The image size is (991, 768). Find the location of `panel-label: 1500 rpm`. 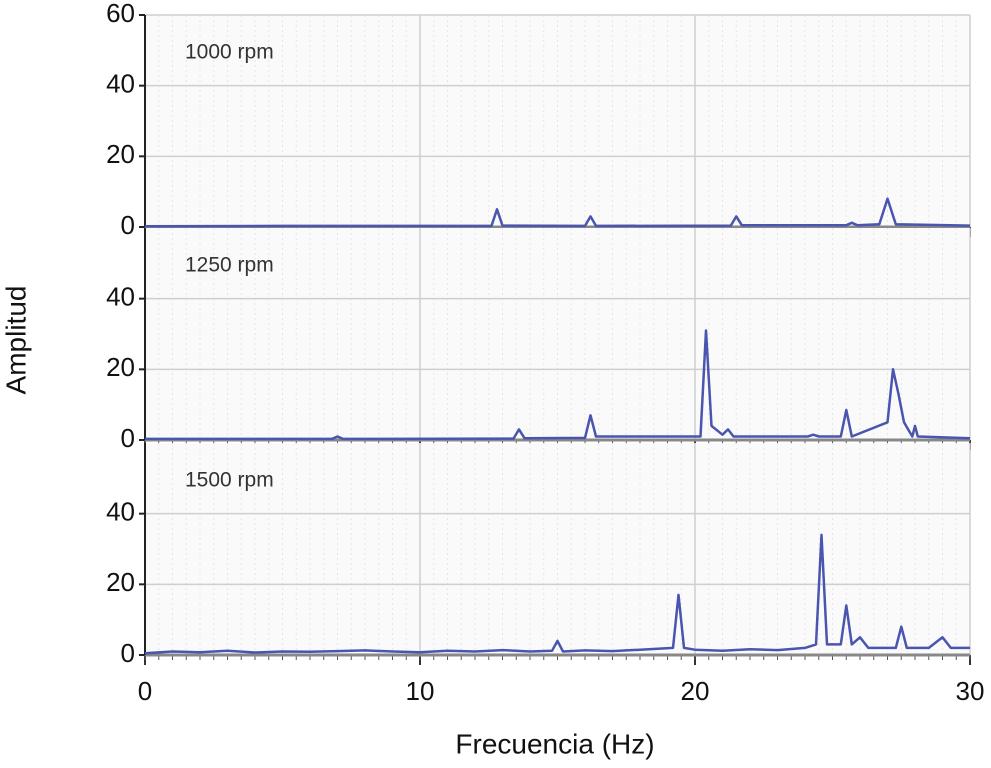

panel-label: 1500 rpm is located at coordinates (229, 480).